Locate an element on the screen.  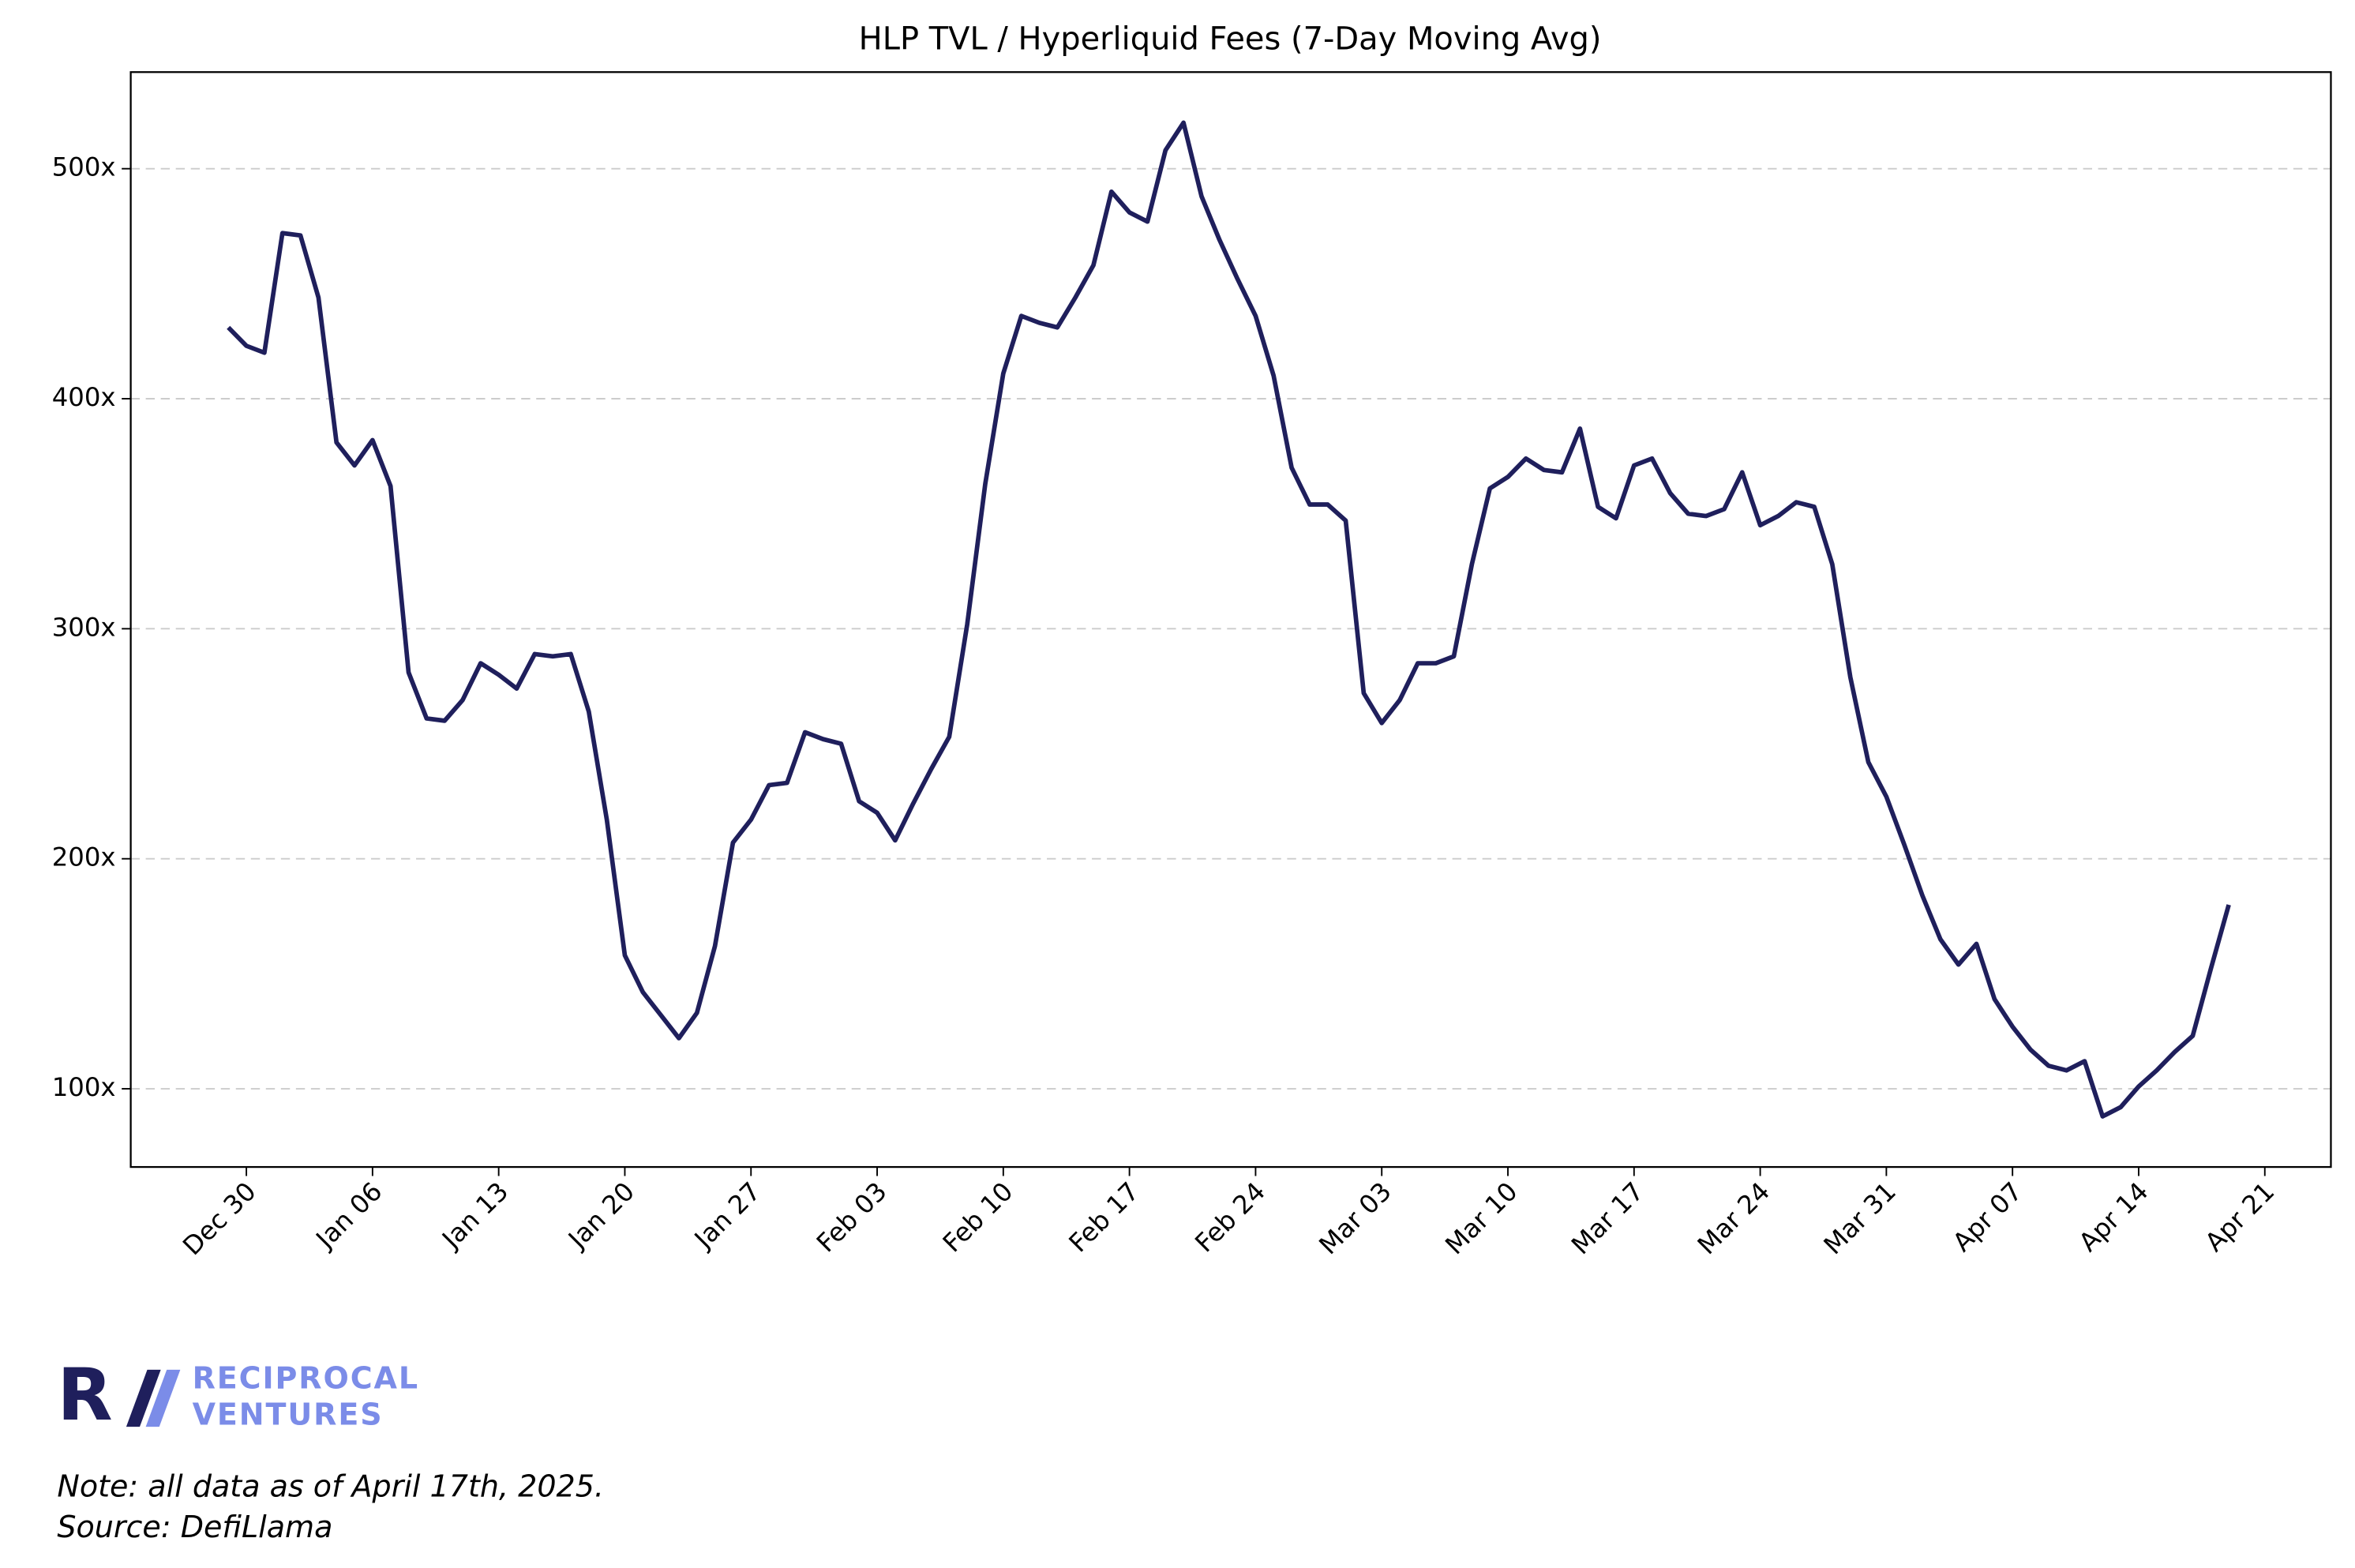
logo-mark: R is located at coordinates (84, 1394).